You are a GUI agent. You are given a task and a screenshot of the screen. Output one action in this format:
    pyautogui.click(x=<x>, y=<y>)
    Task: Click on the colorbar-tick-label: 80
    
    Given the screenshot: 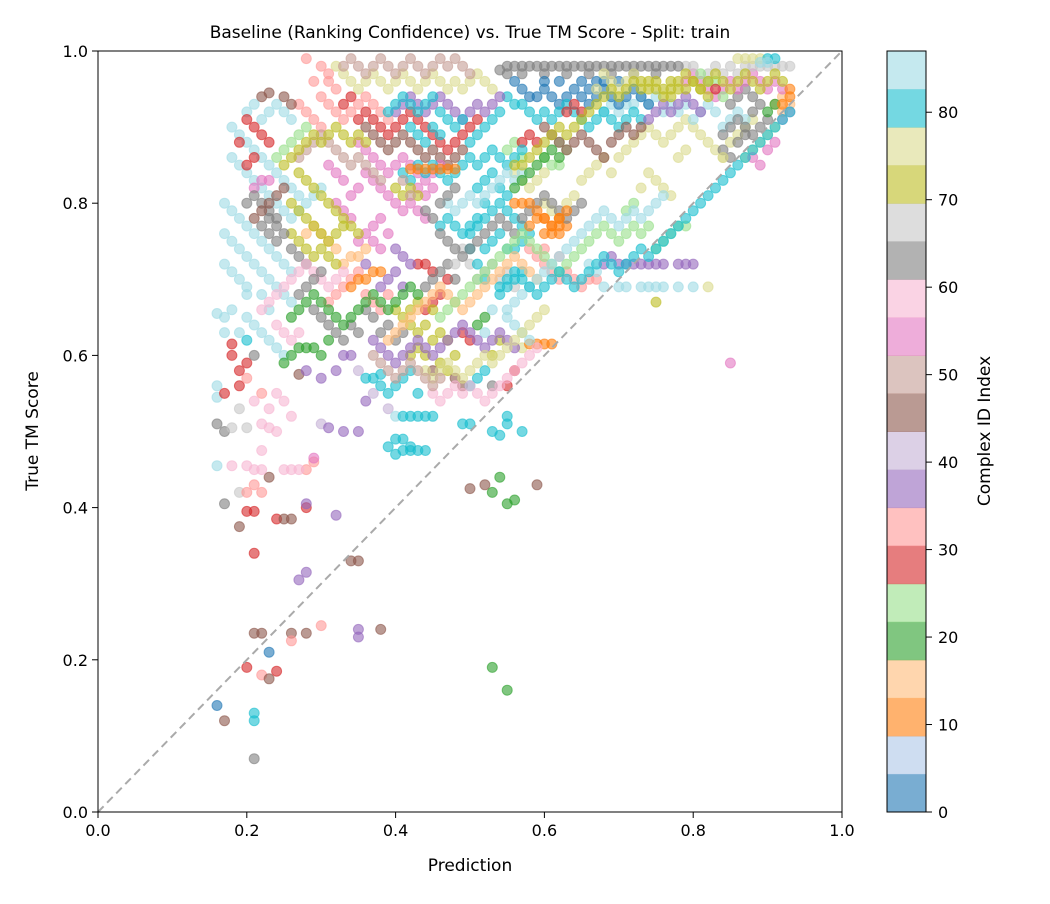 What is the action you would take?
    pyautogui.click(x=948, y=112)
    